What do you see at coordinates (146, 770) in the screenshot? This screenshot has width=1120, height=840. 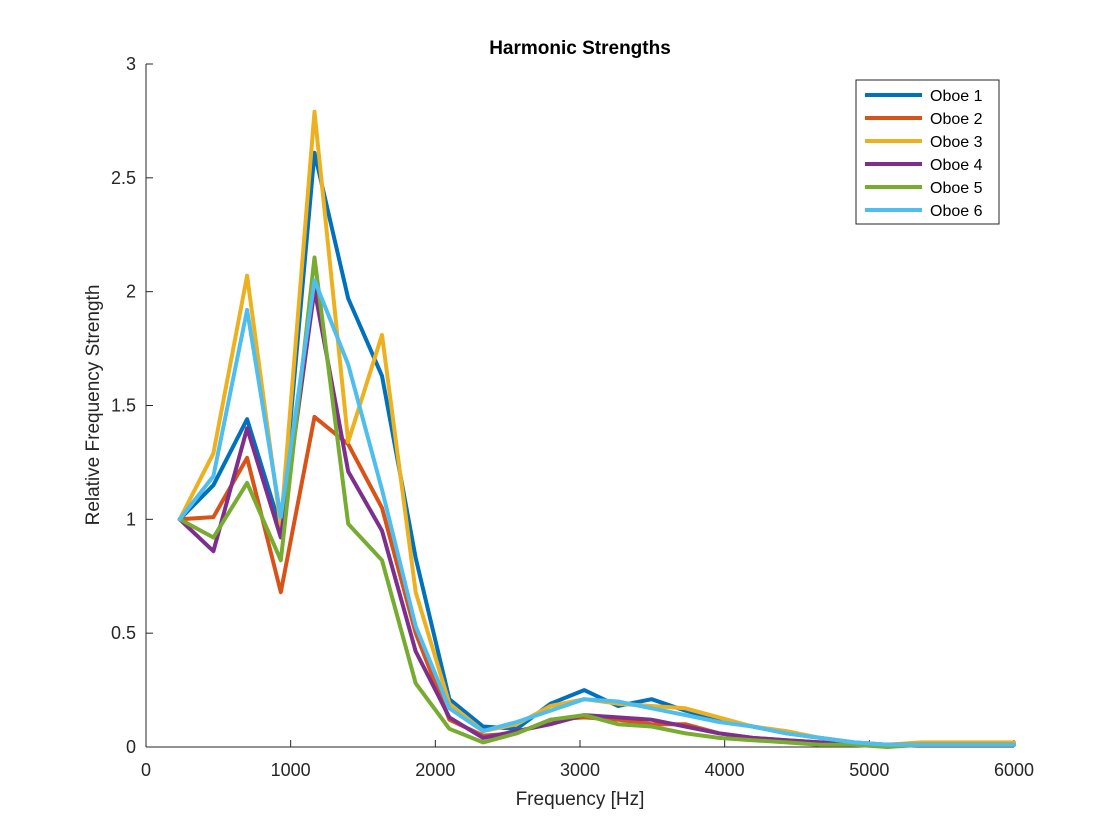 I see `x-tick-label: 0` at bounding box center [146, 770].